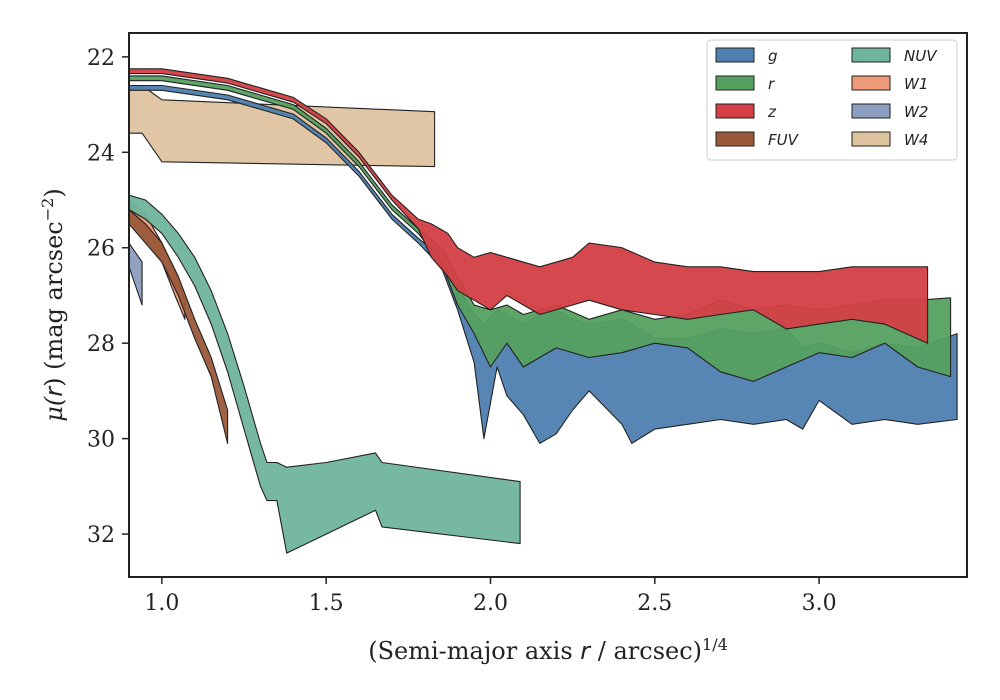 The image size is (1000, 700). I want to click on y-tick-label: 22, so click(101, 58).